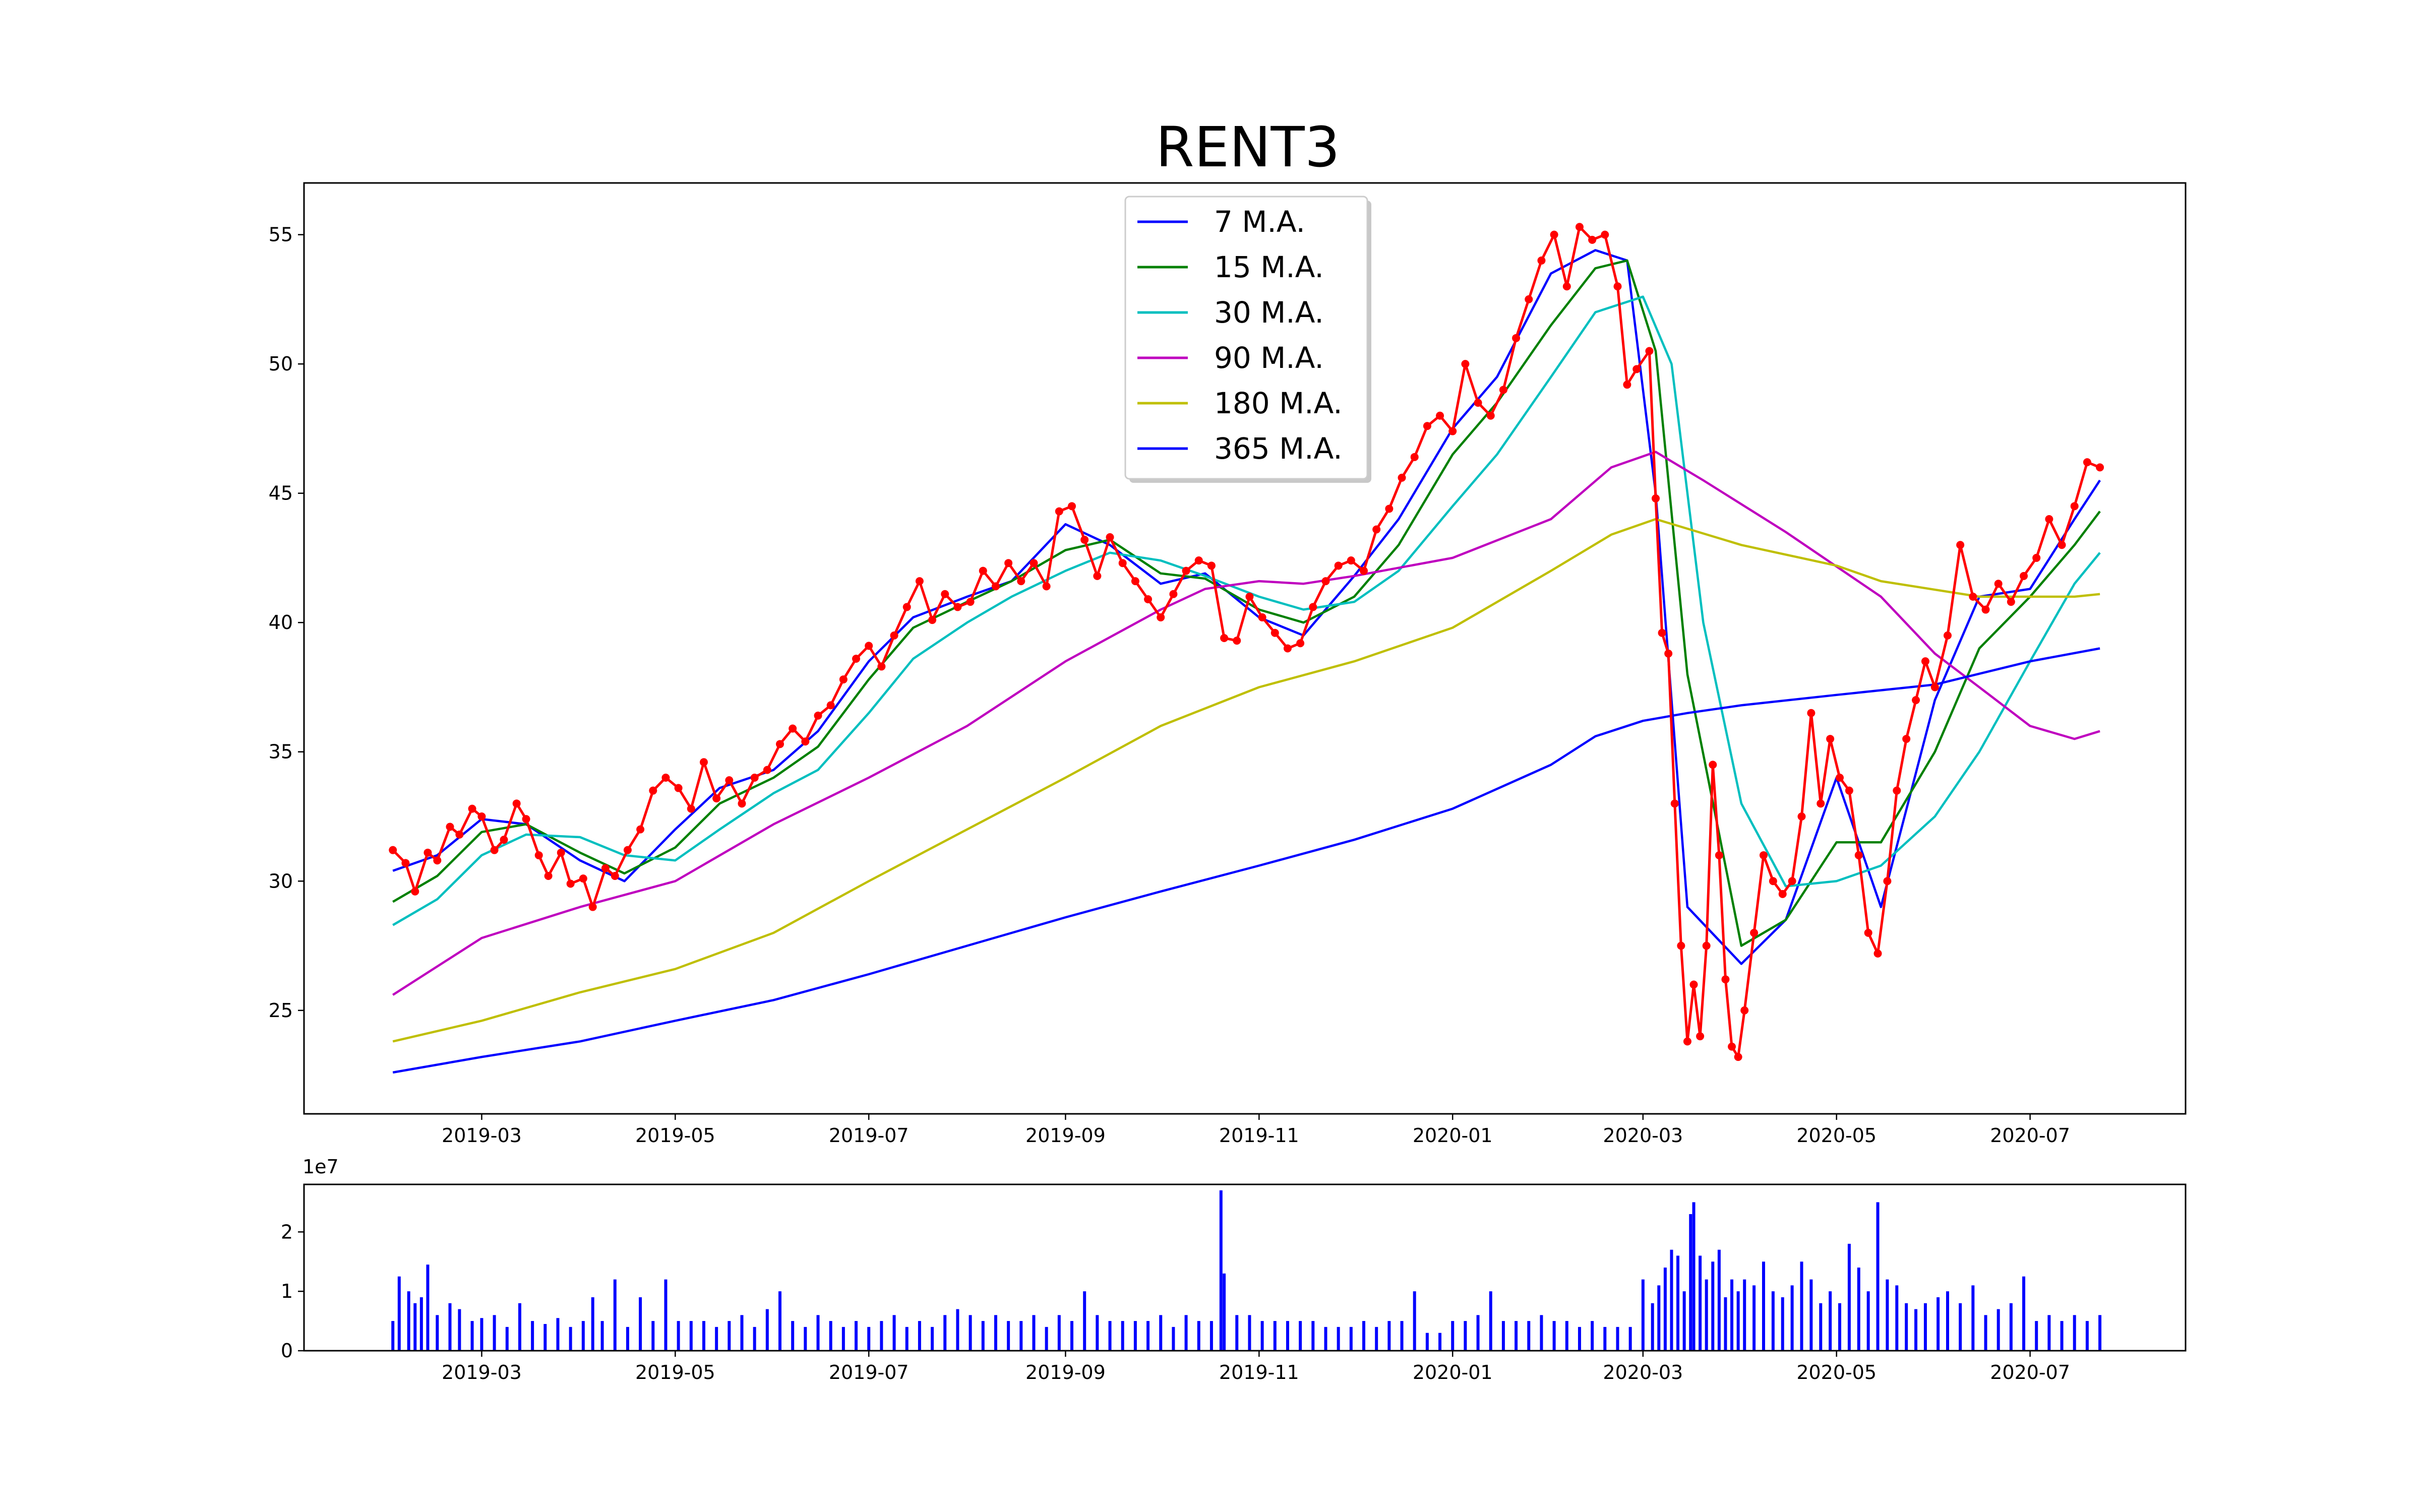 The image size is (2420, 1512). What do you see at coordinates (281, 752) in the screenshot?
I see `y-tick-label: 35` at bounding box center [281, 752].